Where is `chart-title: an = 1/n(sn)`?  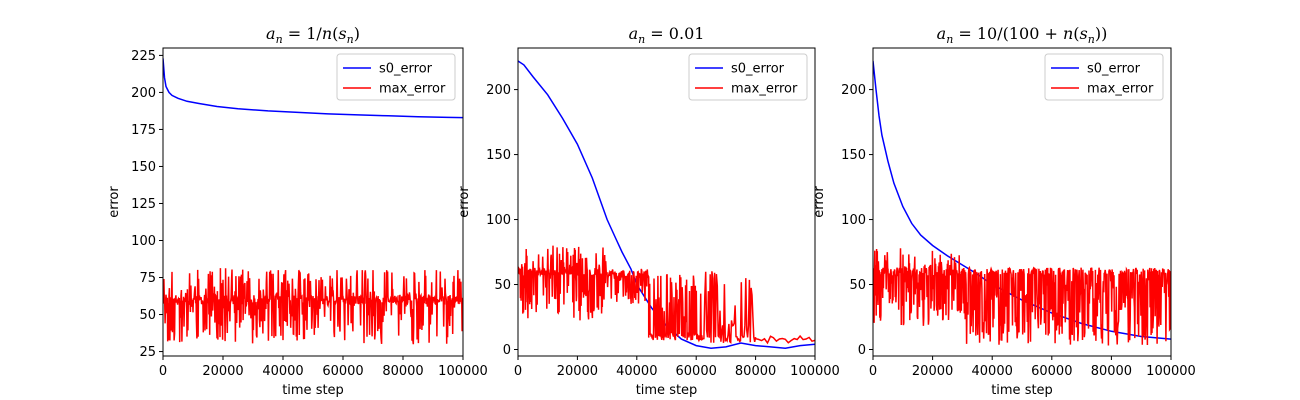 chart-title: an = 1/n(sn) is located at coordinates (313, 35).